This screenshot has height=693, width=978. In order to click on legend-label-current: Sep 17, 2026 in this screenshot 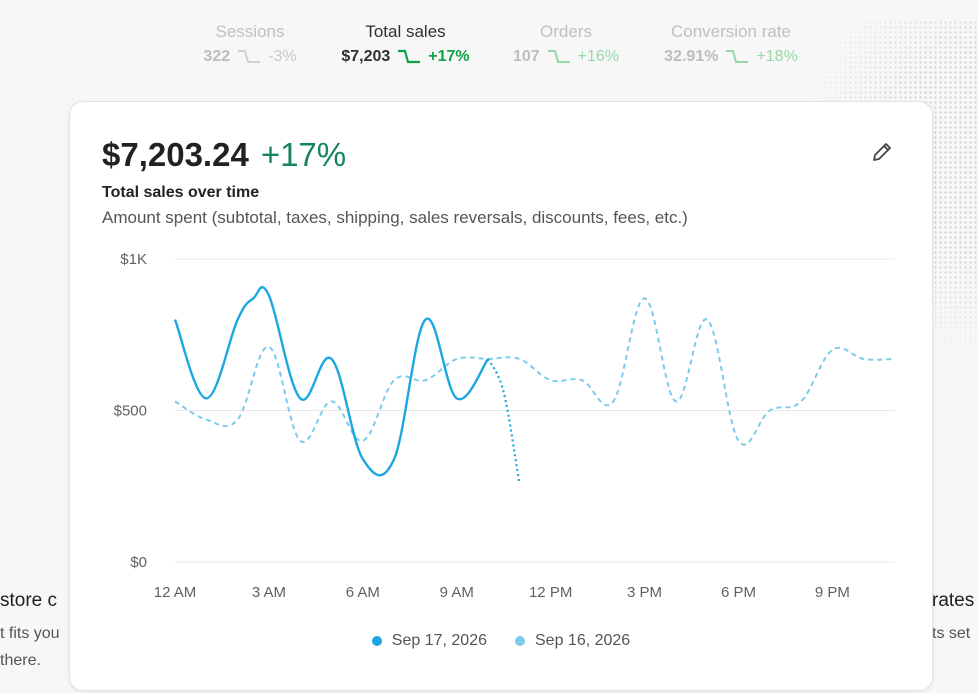, I will do `click(439, 640)`.